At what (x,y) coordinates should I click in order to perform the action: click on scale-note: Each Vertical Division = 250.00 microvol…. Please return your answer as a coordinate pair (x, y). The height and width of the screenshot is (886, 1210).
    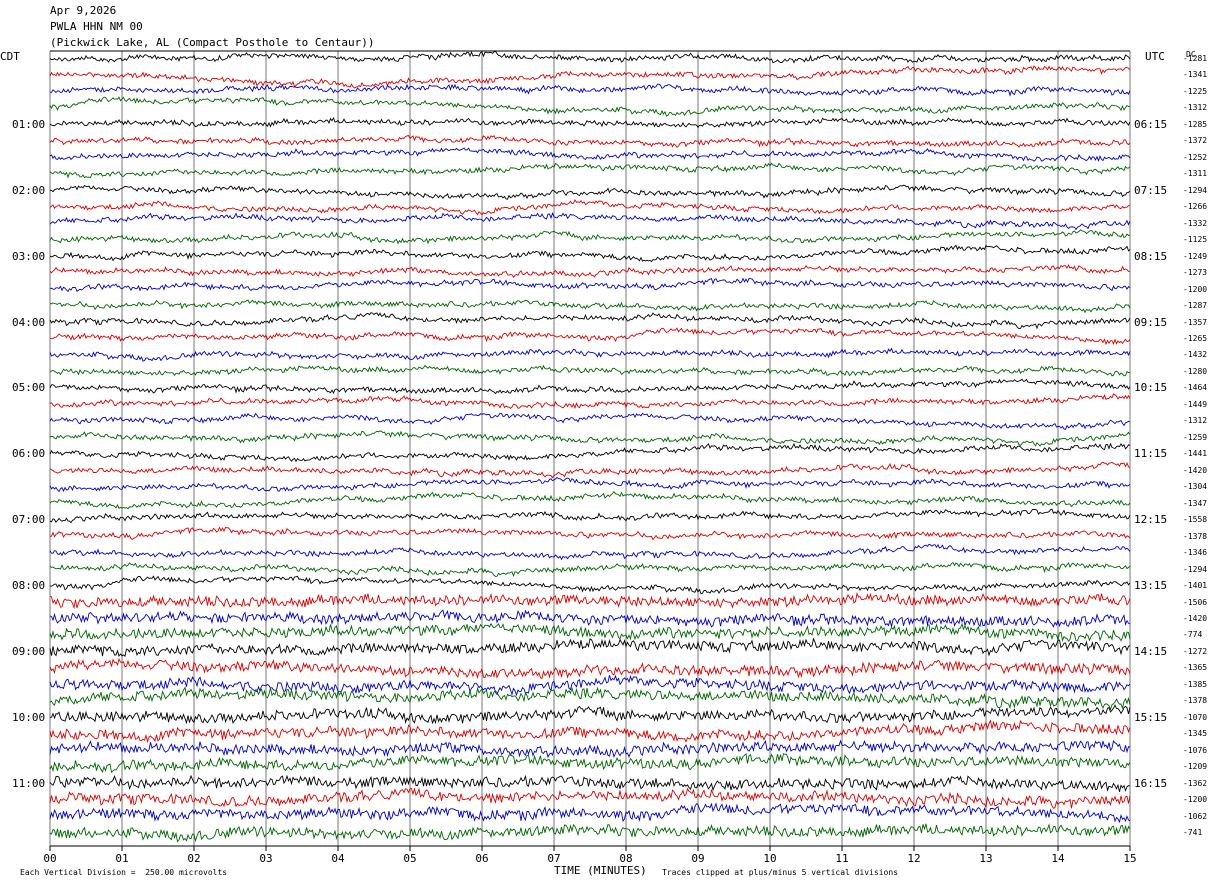
    Looking at the image, I should click on (124, 872).